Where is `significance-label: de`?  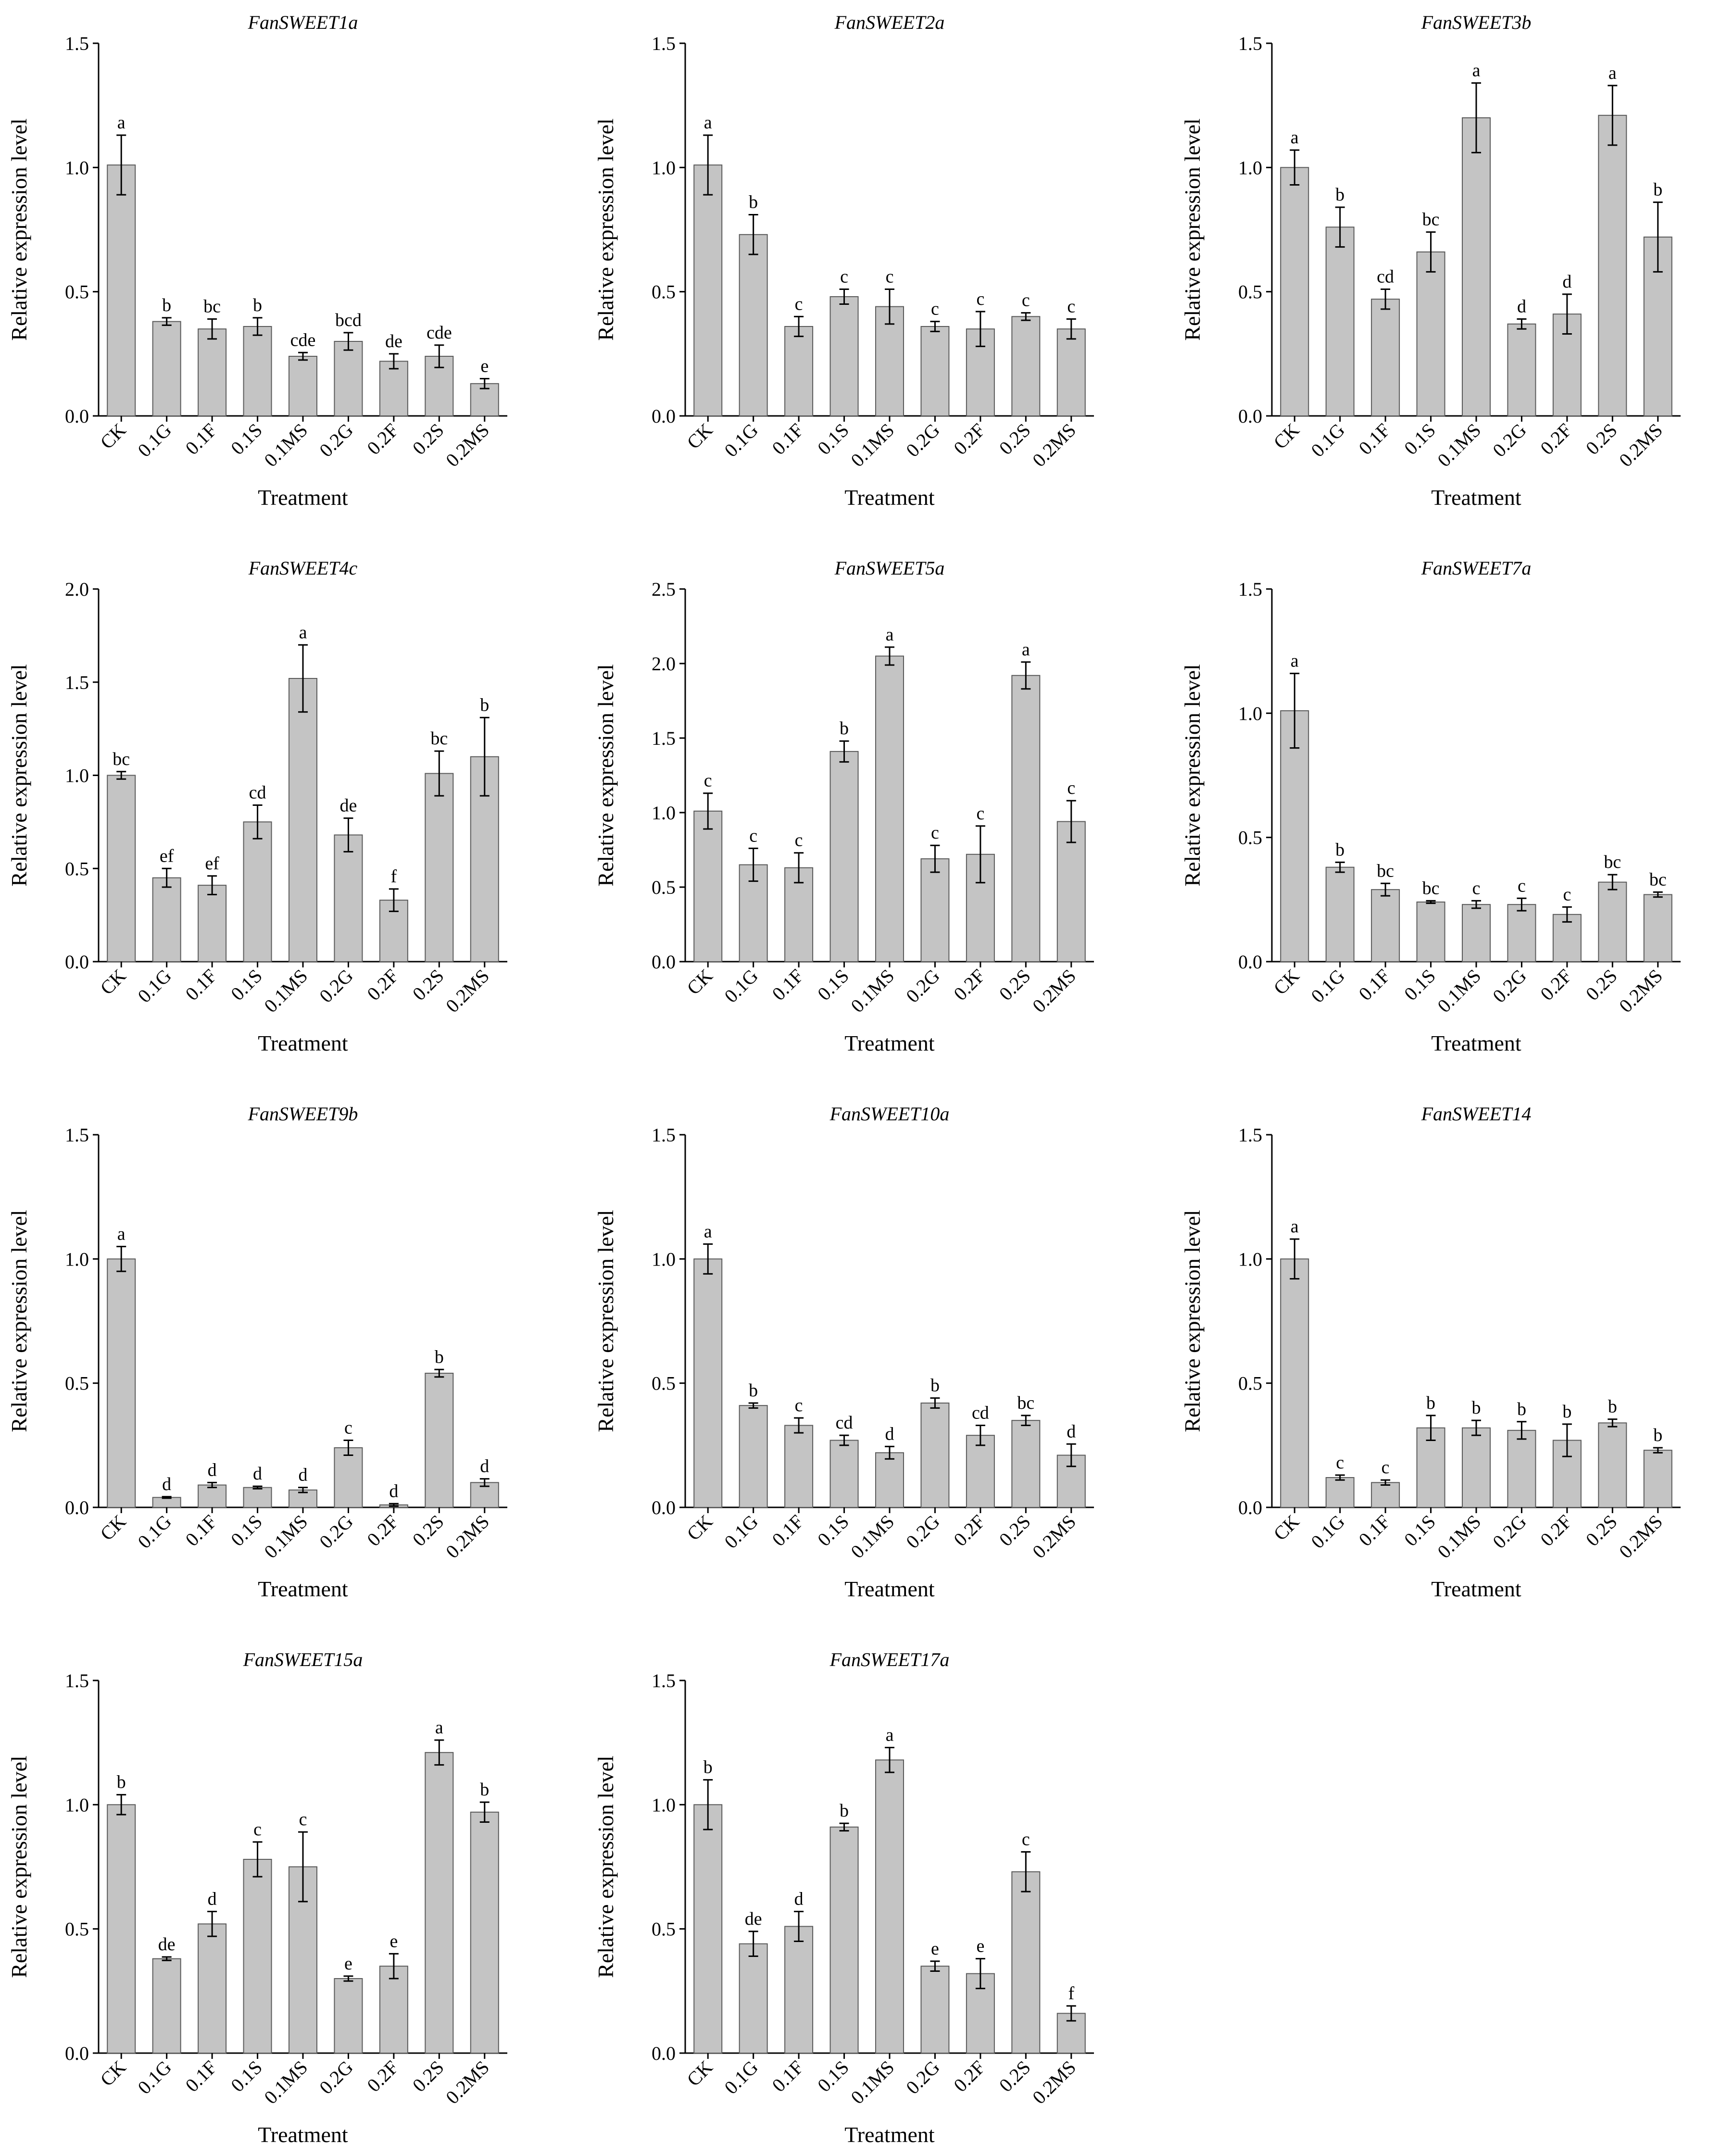
significance-label: de is located at coordinates (393, 341).